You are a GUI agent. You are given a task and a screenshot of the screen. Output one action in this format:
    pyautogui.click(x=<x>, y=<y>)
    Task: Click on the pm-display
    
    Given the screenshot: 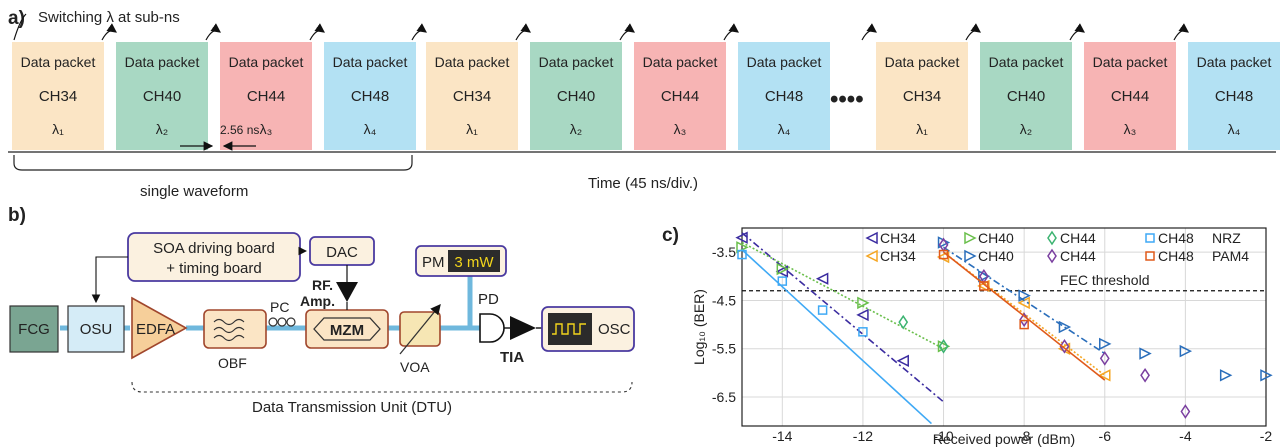 What is the action you would take?
    pyautogui.click(x=474, y=261)
    